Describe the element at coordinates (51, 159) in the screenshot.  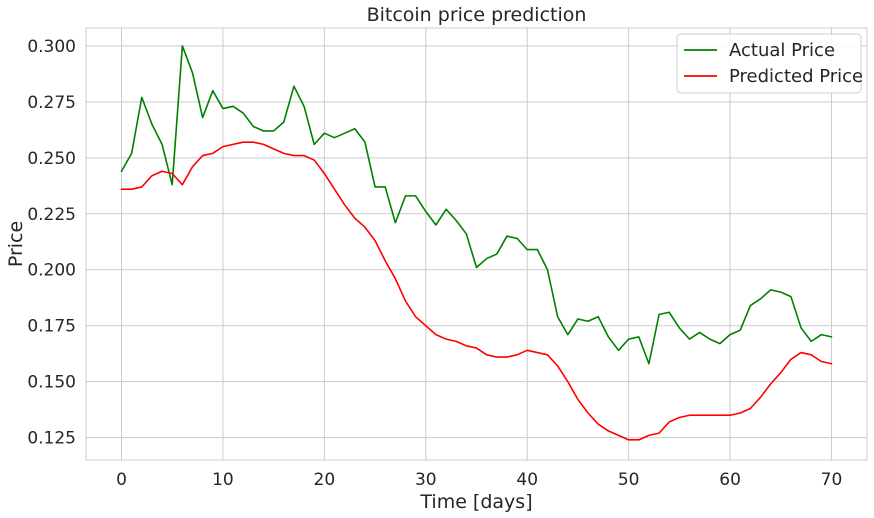
I see `y-tick-label: 0.250` at that location.